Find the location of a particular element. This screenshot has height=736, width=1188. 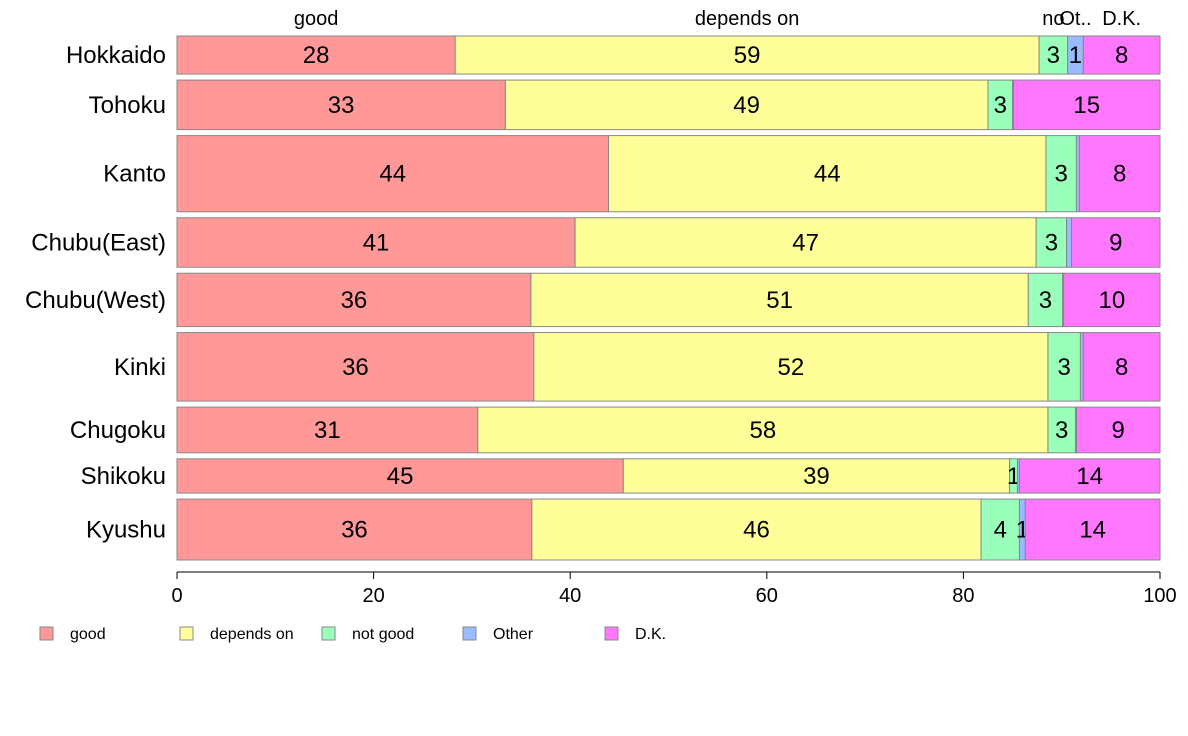

data-label: 46 is located at coordinates (756, 530).